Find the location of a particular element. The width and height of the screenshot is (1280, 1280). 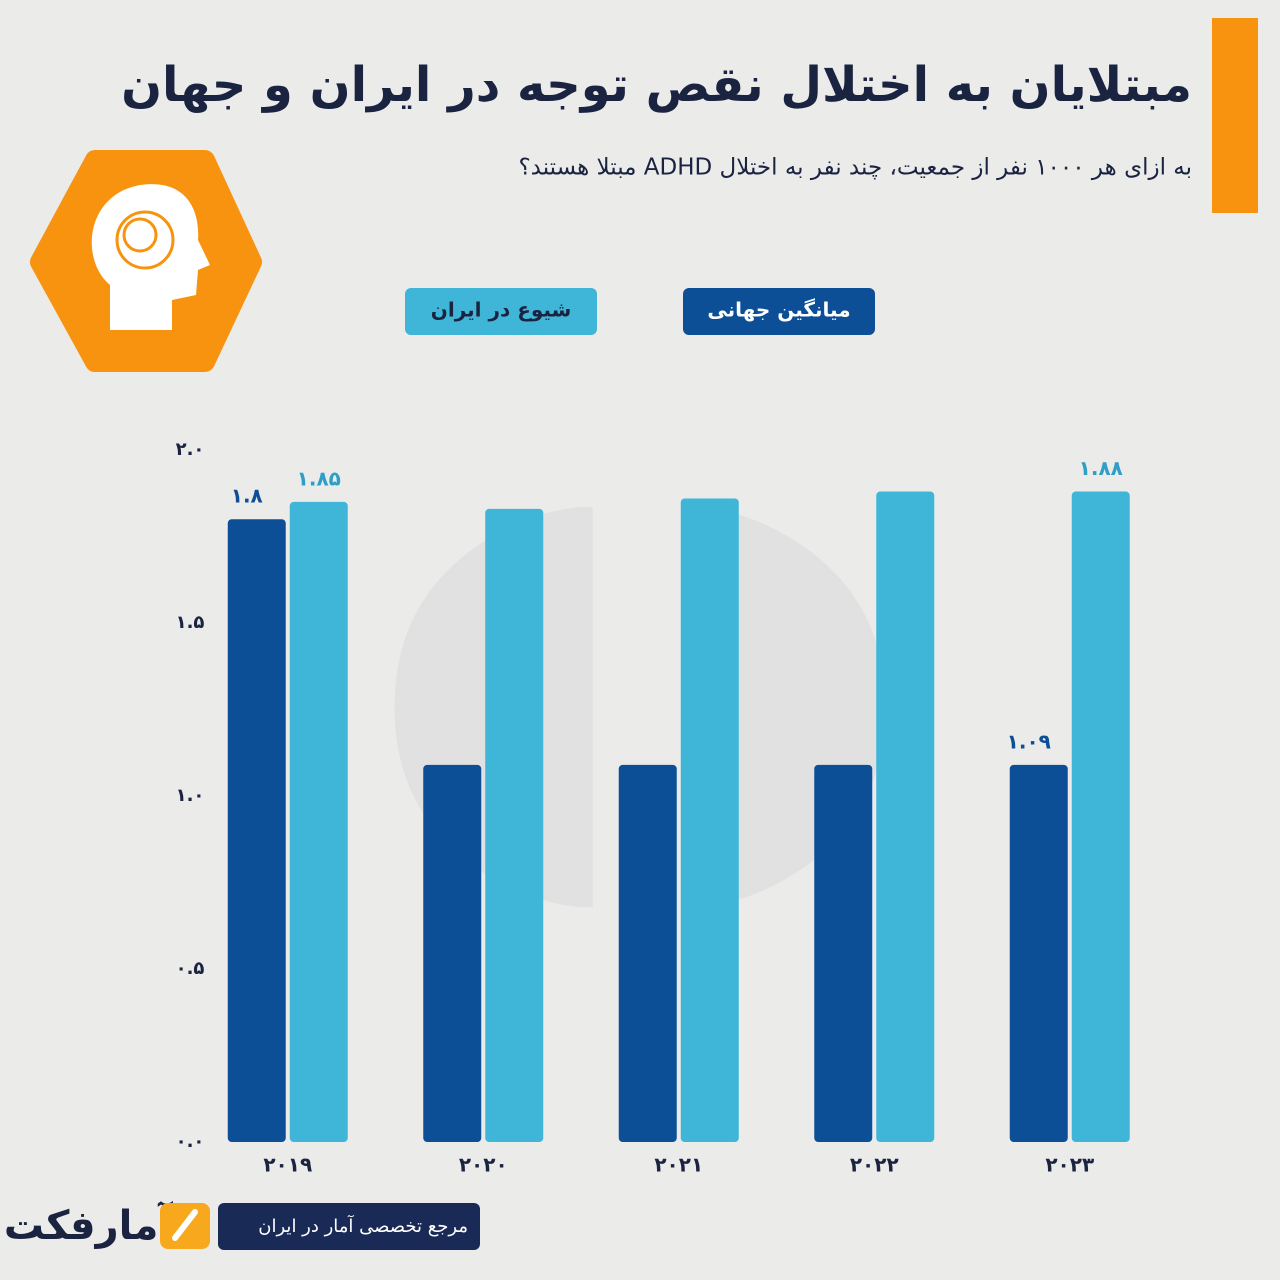

legend-label: شیوع در ایران is located at coordinates (501, 310).